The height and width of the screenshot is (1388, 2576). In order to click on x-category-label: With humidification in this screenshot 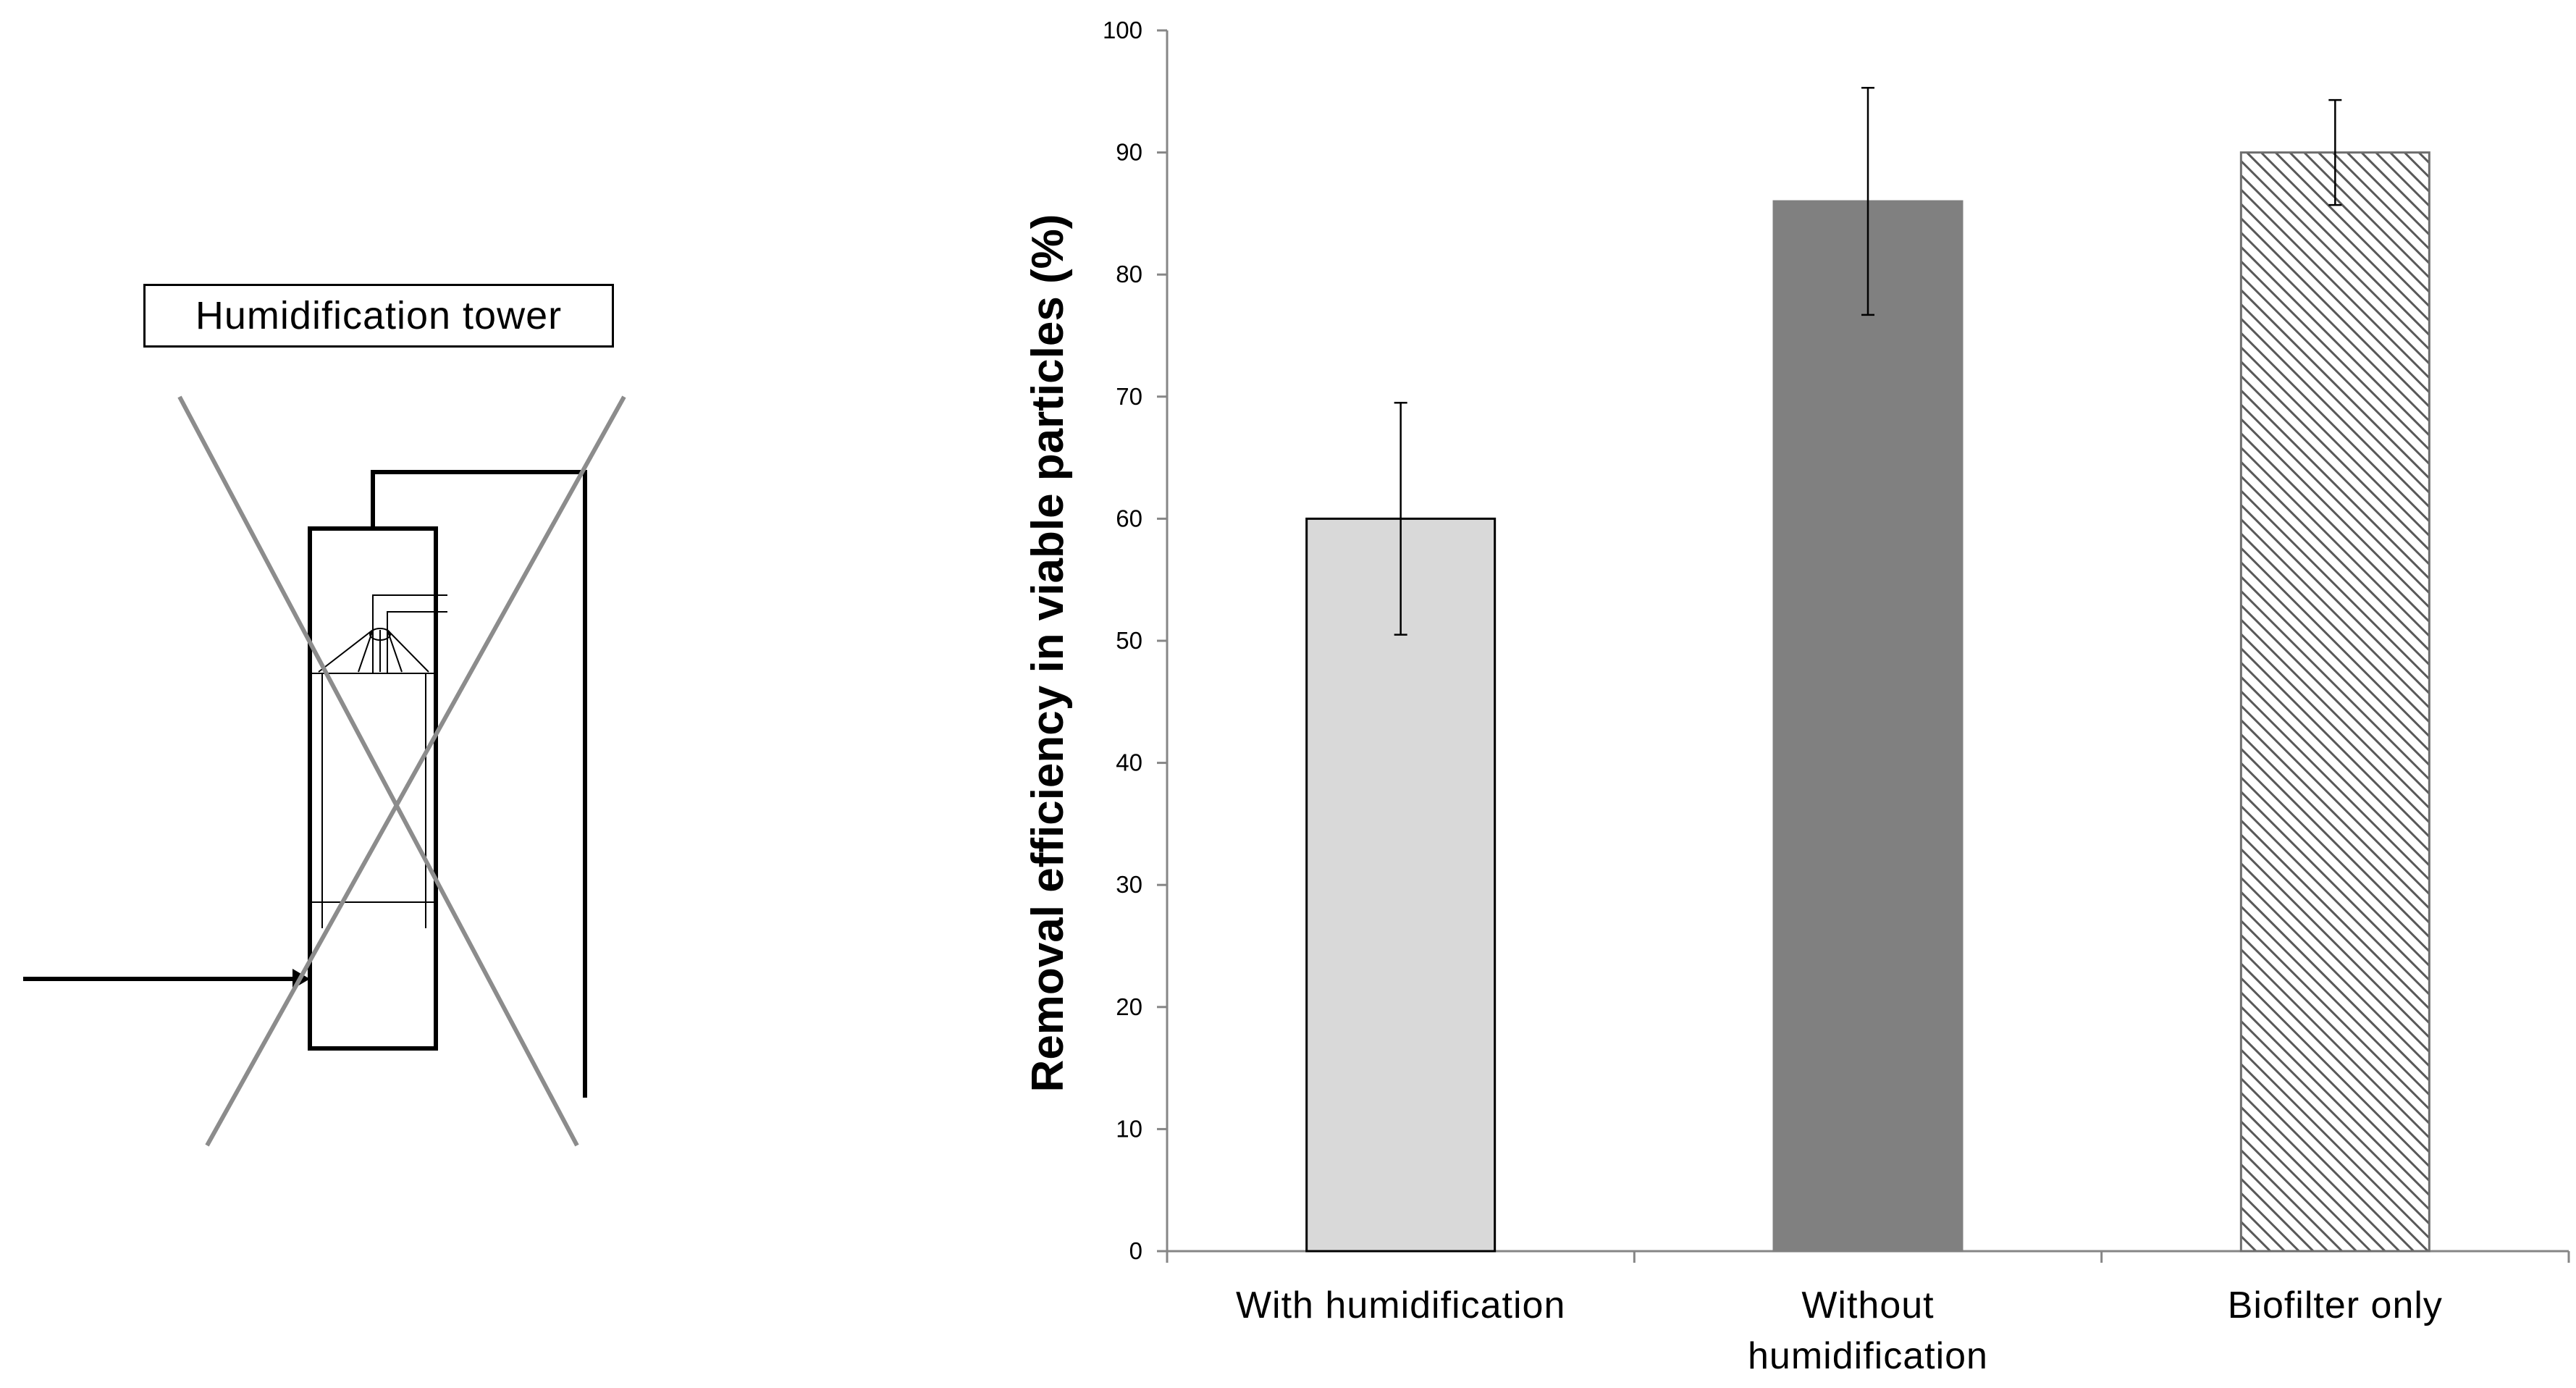, I will do `click(1400, 1305)`.